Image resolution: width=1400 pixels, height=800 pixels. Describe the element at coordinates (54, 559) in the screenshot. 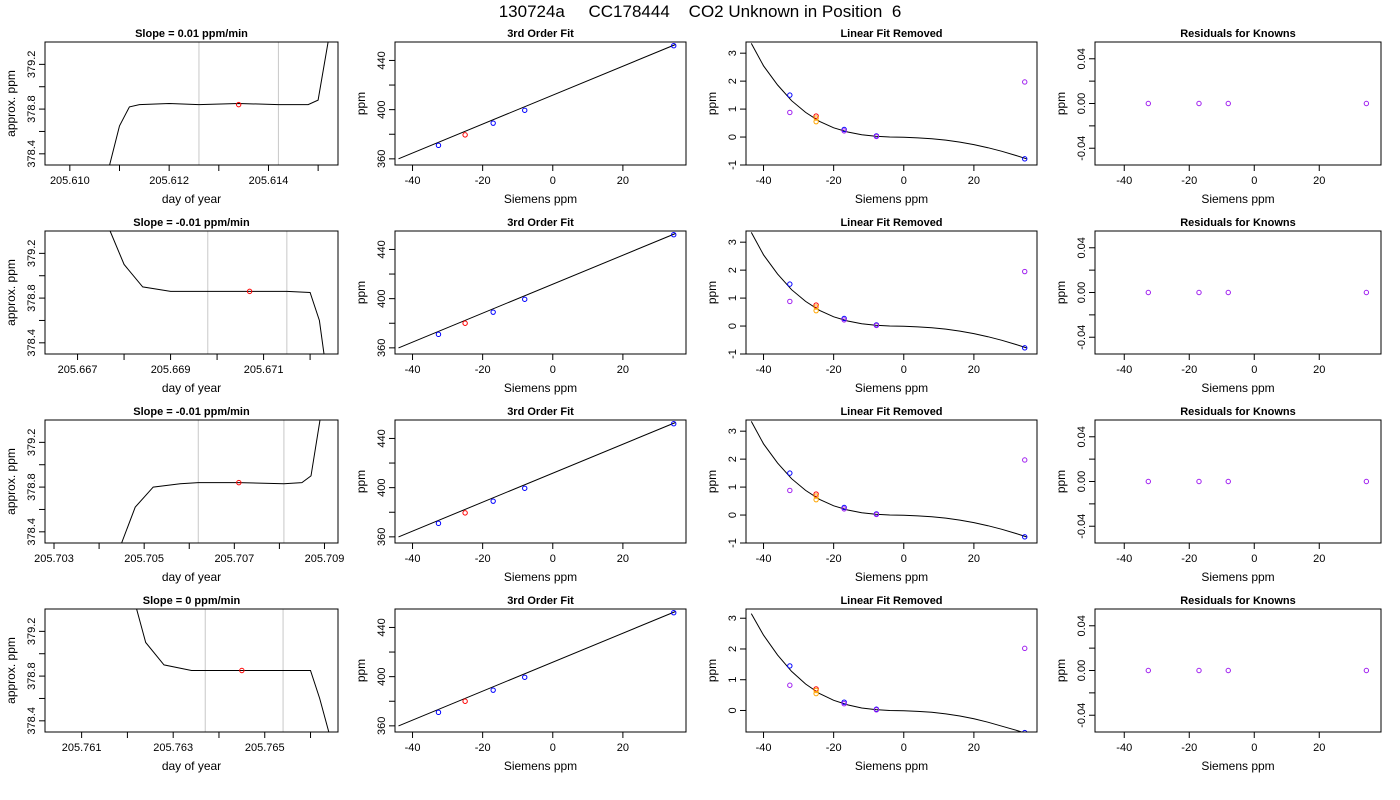

I see `x-tick-label: 205.703` at that location.